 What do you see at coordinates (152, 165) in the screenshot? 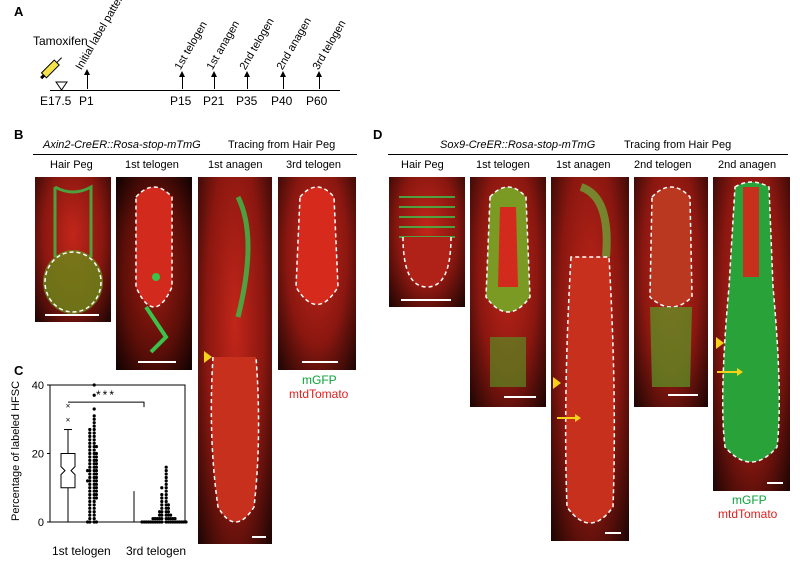
I see `panel-b-col-1: 1st telogen` at bounding box center [152, 165].